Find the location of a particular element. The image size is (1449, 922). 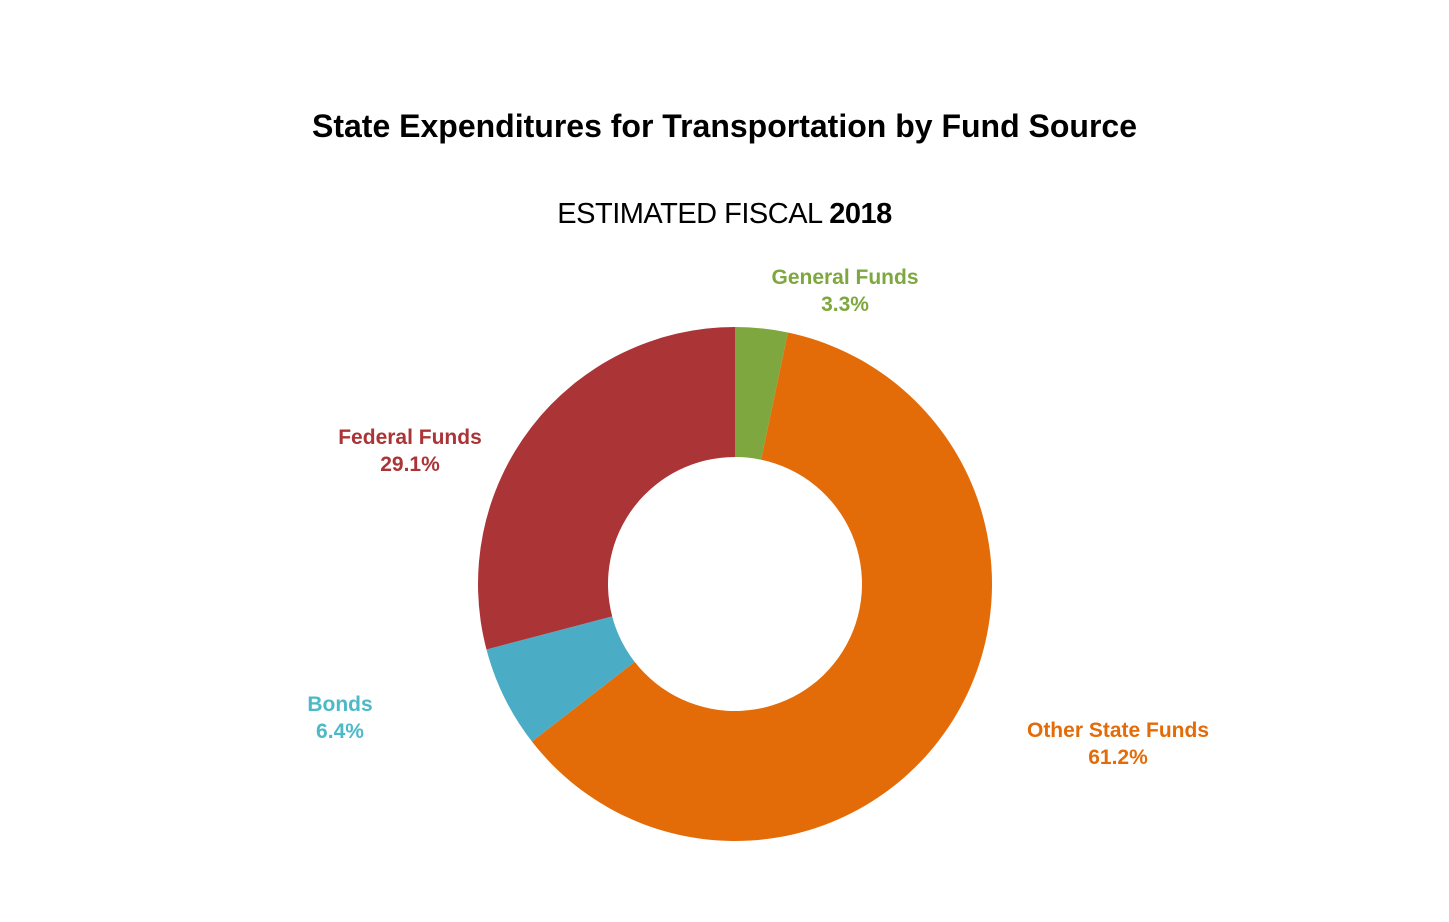

slice-general-funds is located at coordinates (761, 393).